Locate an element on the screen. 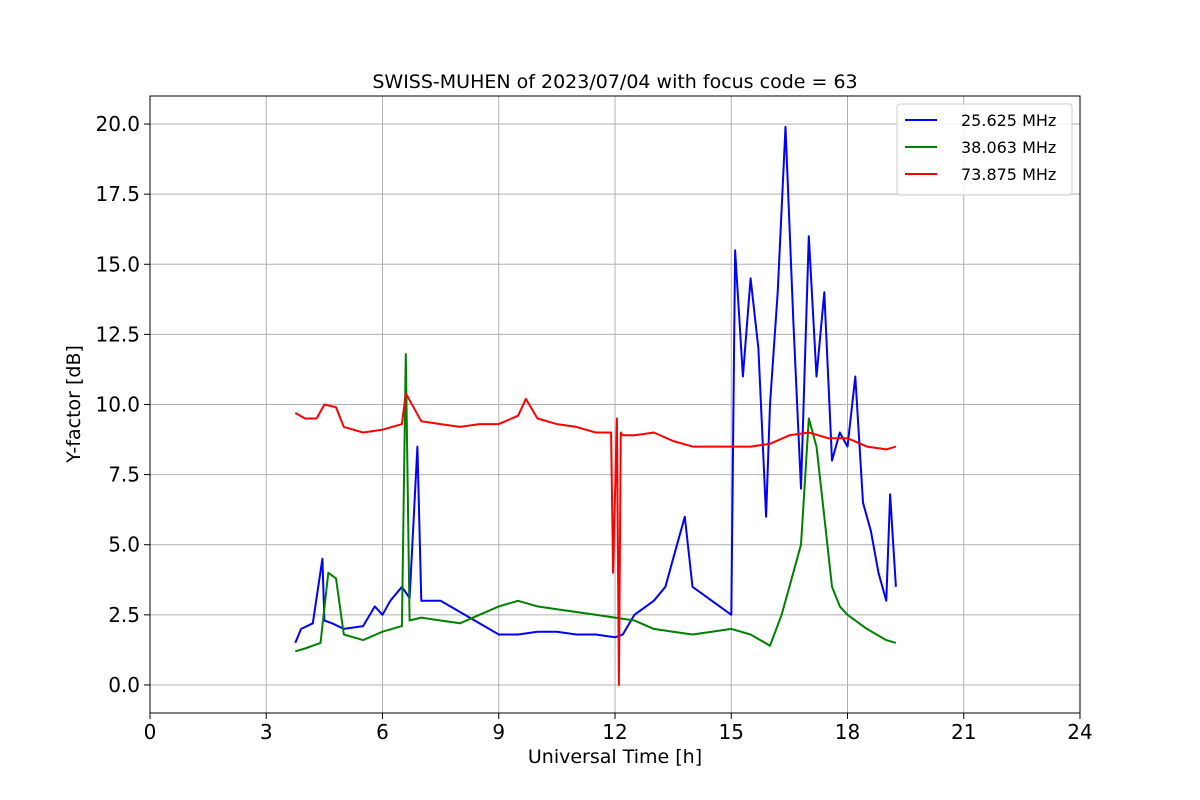 This screenshot has height=800, width=1200. x-tick-label: 3 is located at coordinates (266, 732).